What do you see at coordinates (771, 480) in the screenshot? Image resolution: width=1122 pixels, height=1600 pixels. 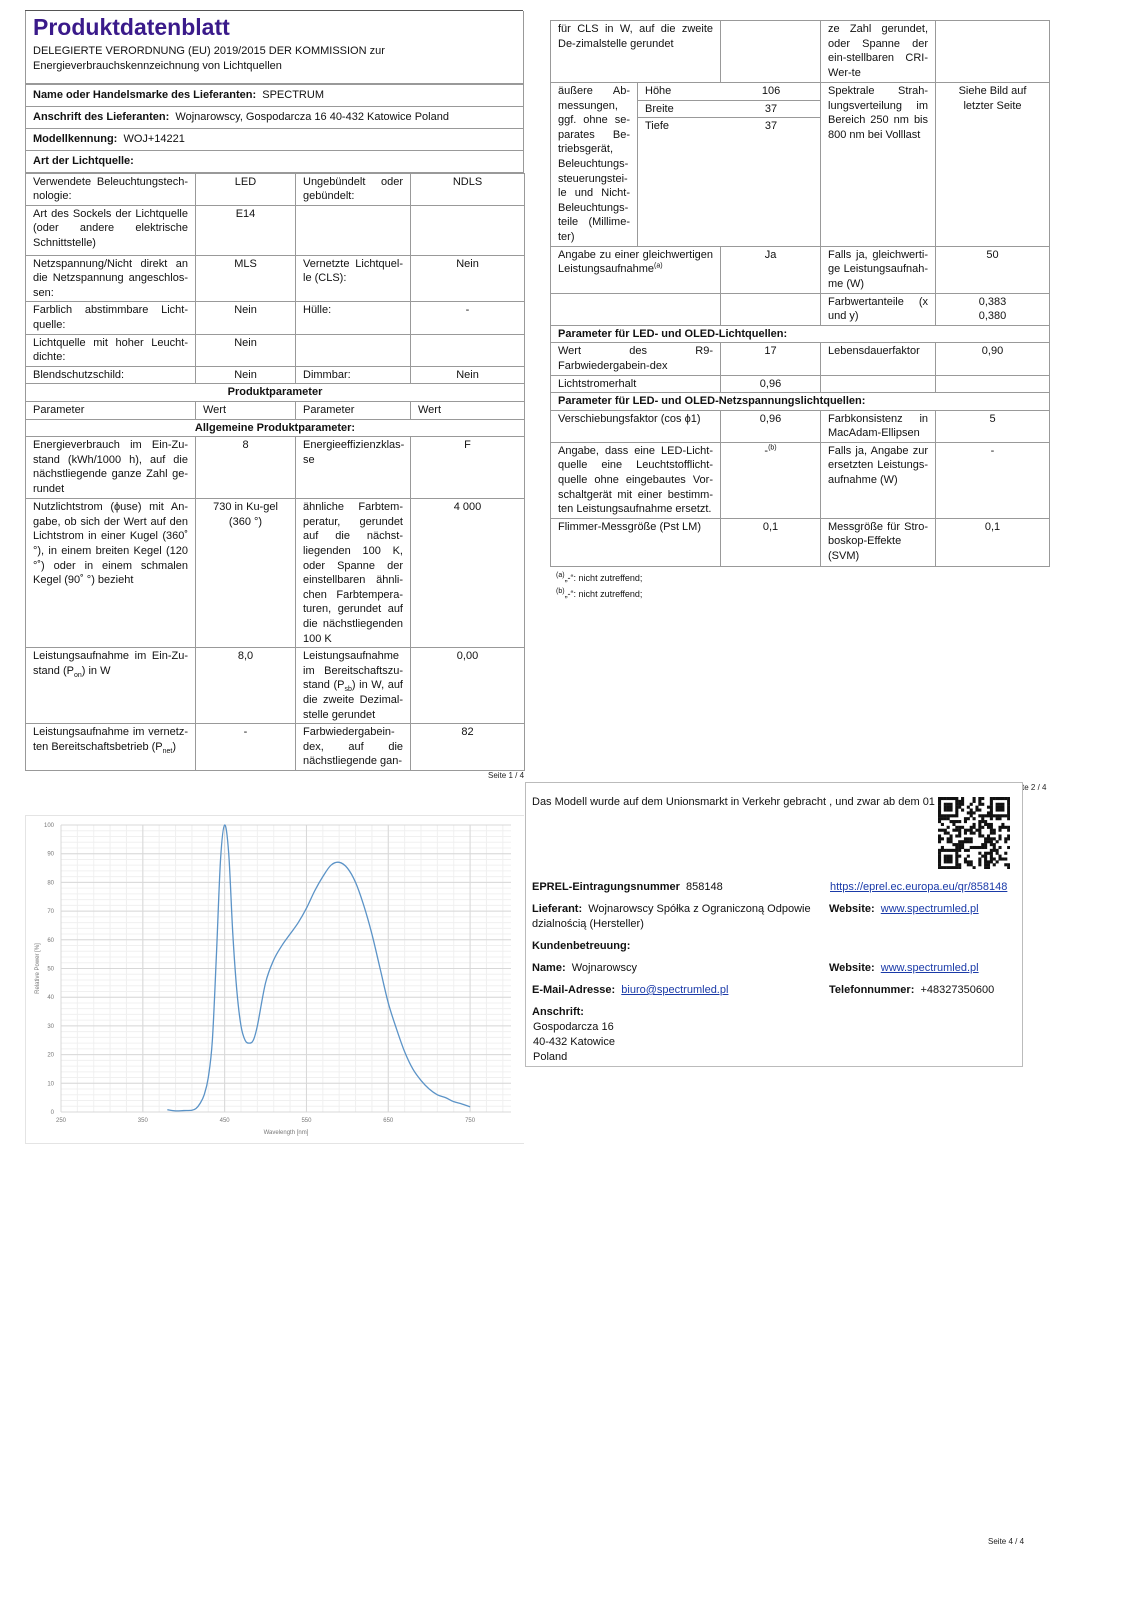 I see `parameter-value-cell: -(b)` at bounding box center [771, 480].